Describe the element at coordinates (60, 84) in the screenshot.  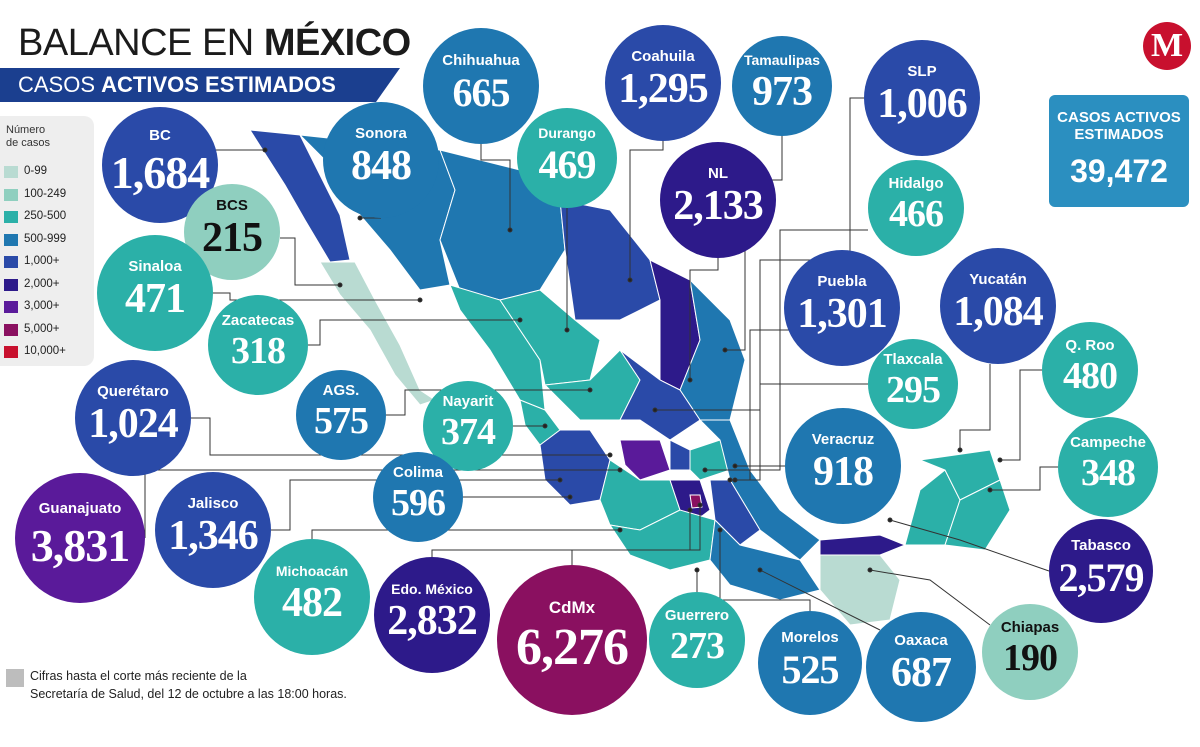
I see `subtitle-light: CASOS` at that location.